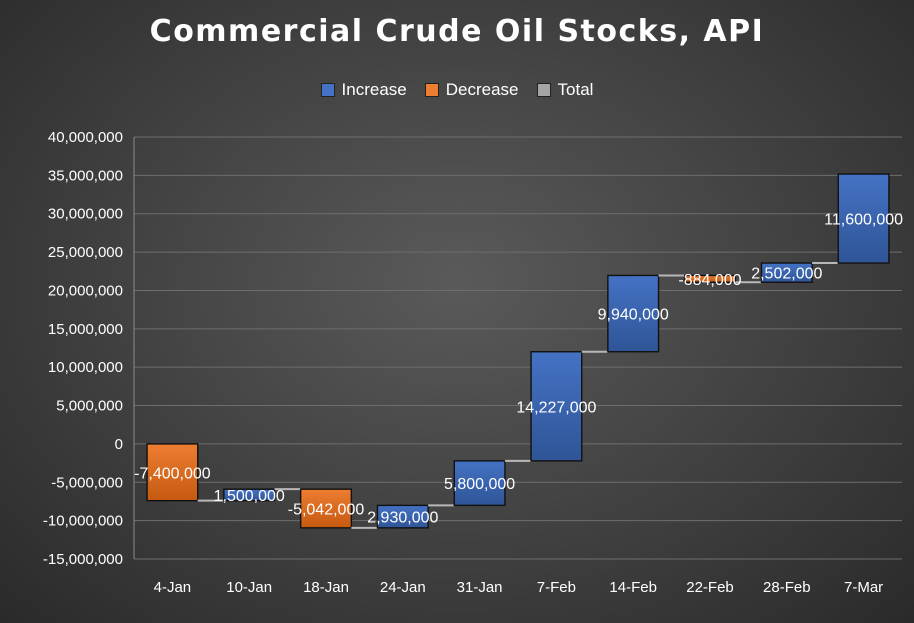 The image size is (914, 623). I want to click on x-tick-label: 14-Feb, so click(633, 587).